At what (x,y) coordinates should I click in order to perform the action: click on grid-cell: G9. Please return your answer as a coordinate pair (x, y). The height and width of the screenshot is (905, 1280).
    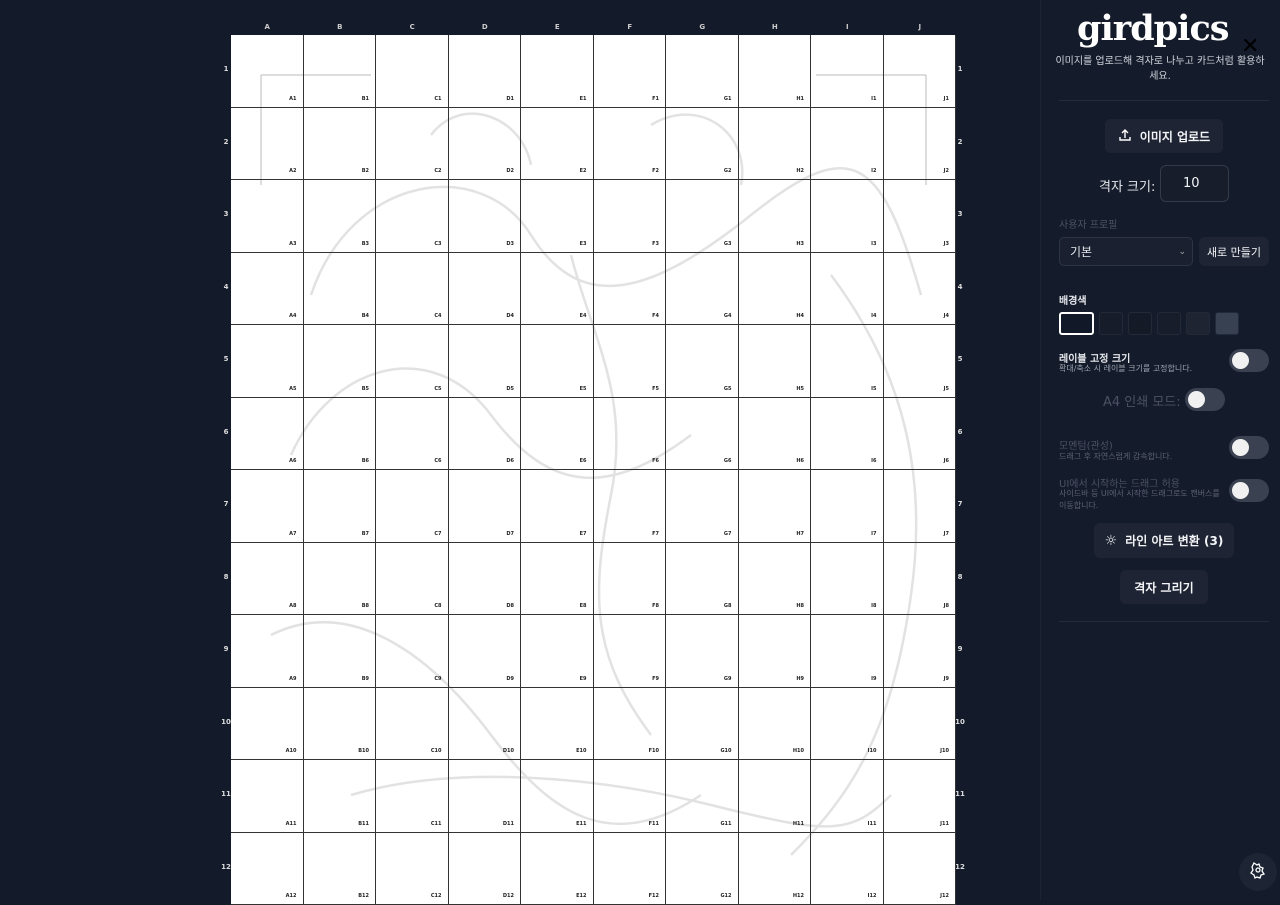
    Looking at the image, I should click on (702, 651).